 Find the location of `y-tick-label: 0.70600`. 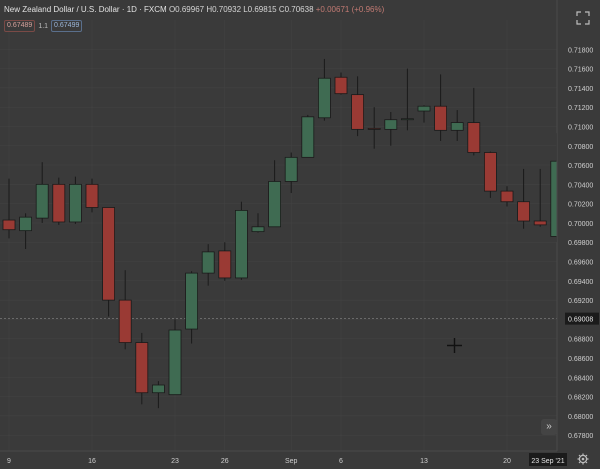

y-tick-label: 0.70600 is located at coordinates (580, 166).